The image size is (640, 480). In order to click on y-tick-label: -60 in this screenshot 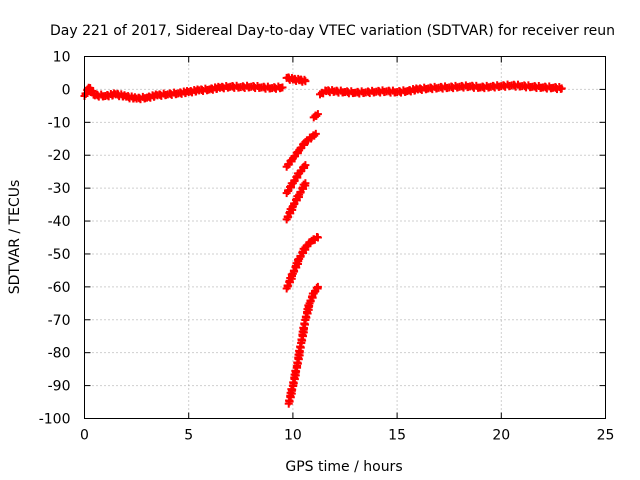, I will do `click(59, 288)`.